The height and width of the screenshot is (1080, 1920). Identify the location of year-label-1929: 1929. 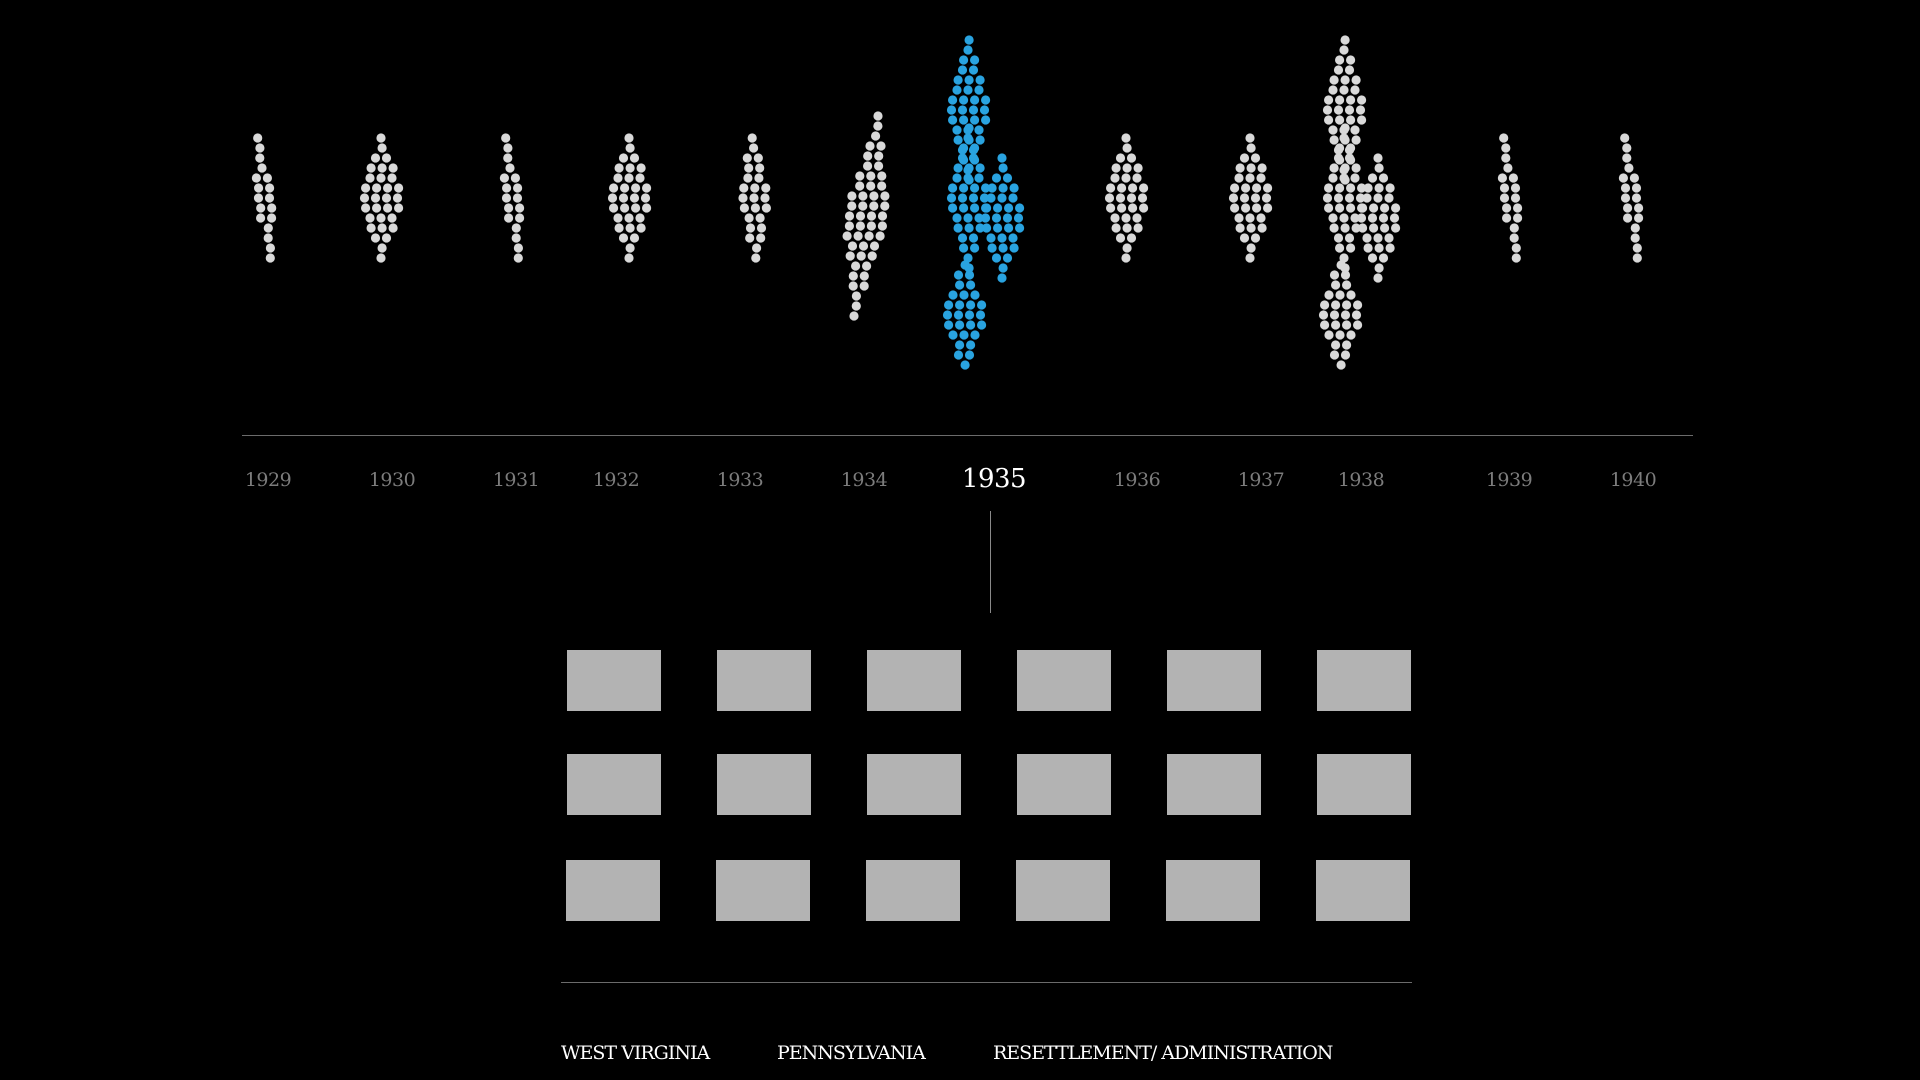
(268, 480).